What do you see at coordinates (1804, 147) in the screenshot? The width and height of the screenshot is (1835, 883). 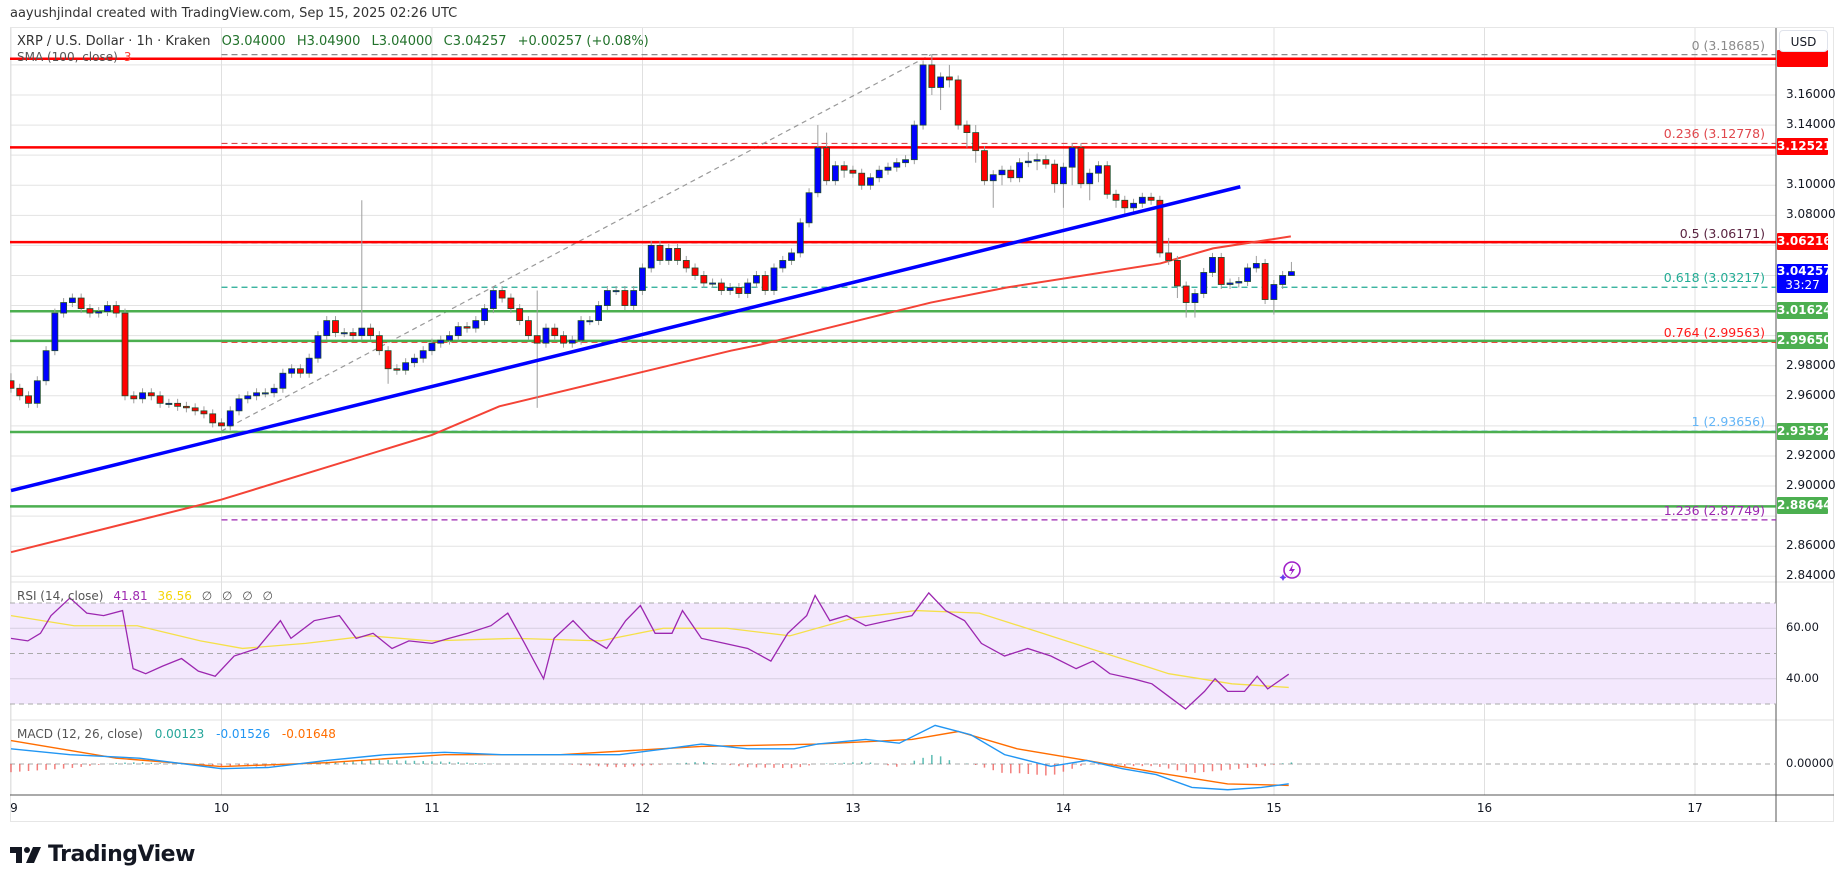 I see `price-level-label: 3.12521` at bounding box center [1804, 147].